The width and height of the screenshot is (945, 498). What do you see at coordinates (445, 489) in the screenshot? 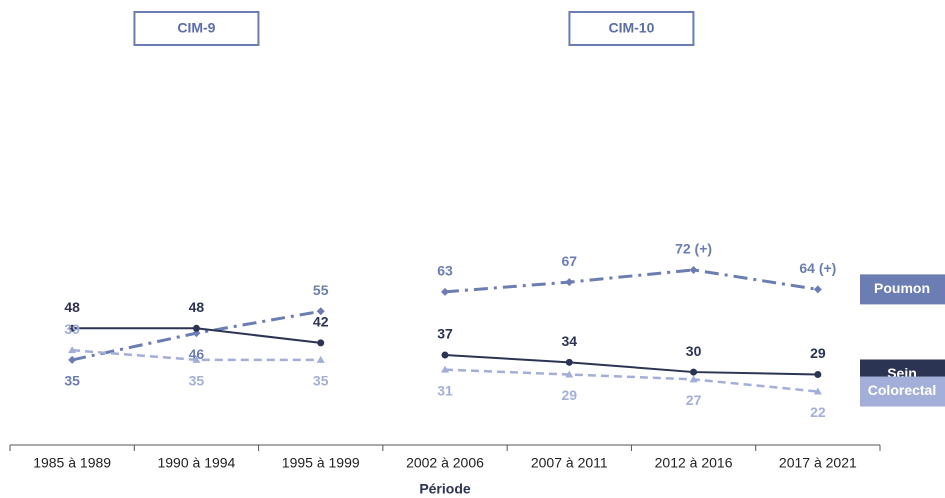
I see `x-axis-label: Période` at bounding box center [445, 489].